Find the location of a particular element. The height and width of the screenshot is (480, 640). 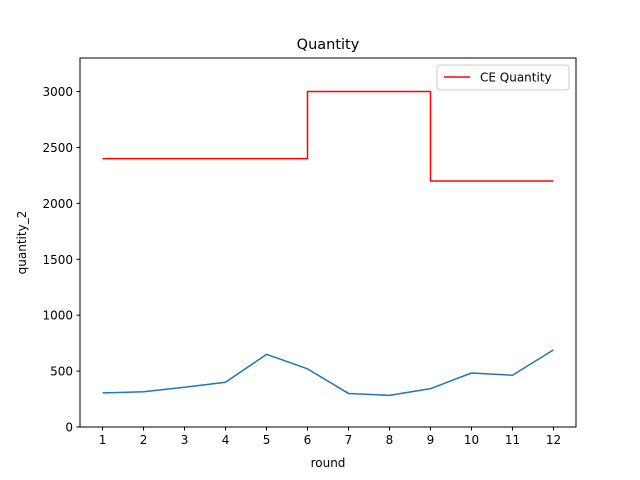

quantity-line is located at coordinates (328, 373).